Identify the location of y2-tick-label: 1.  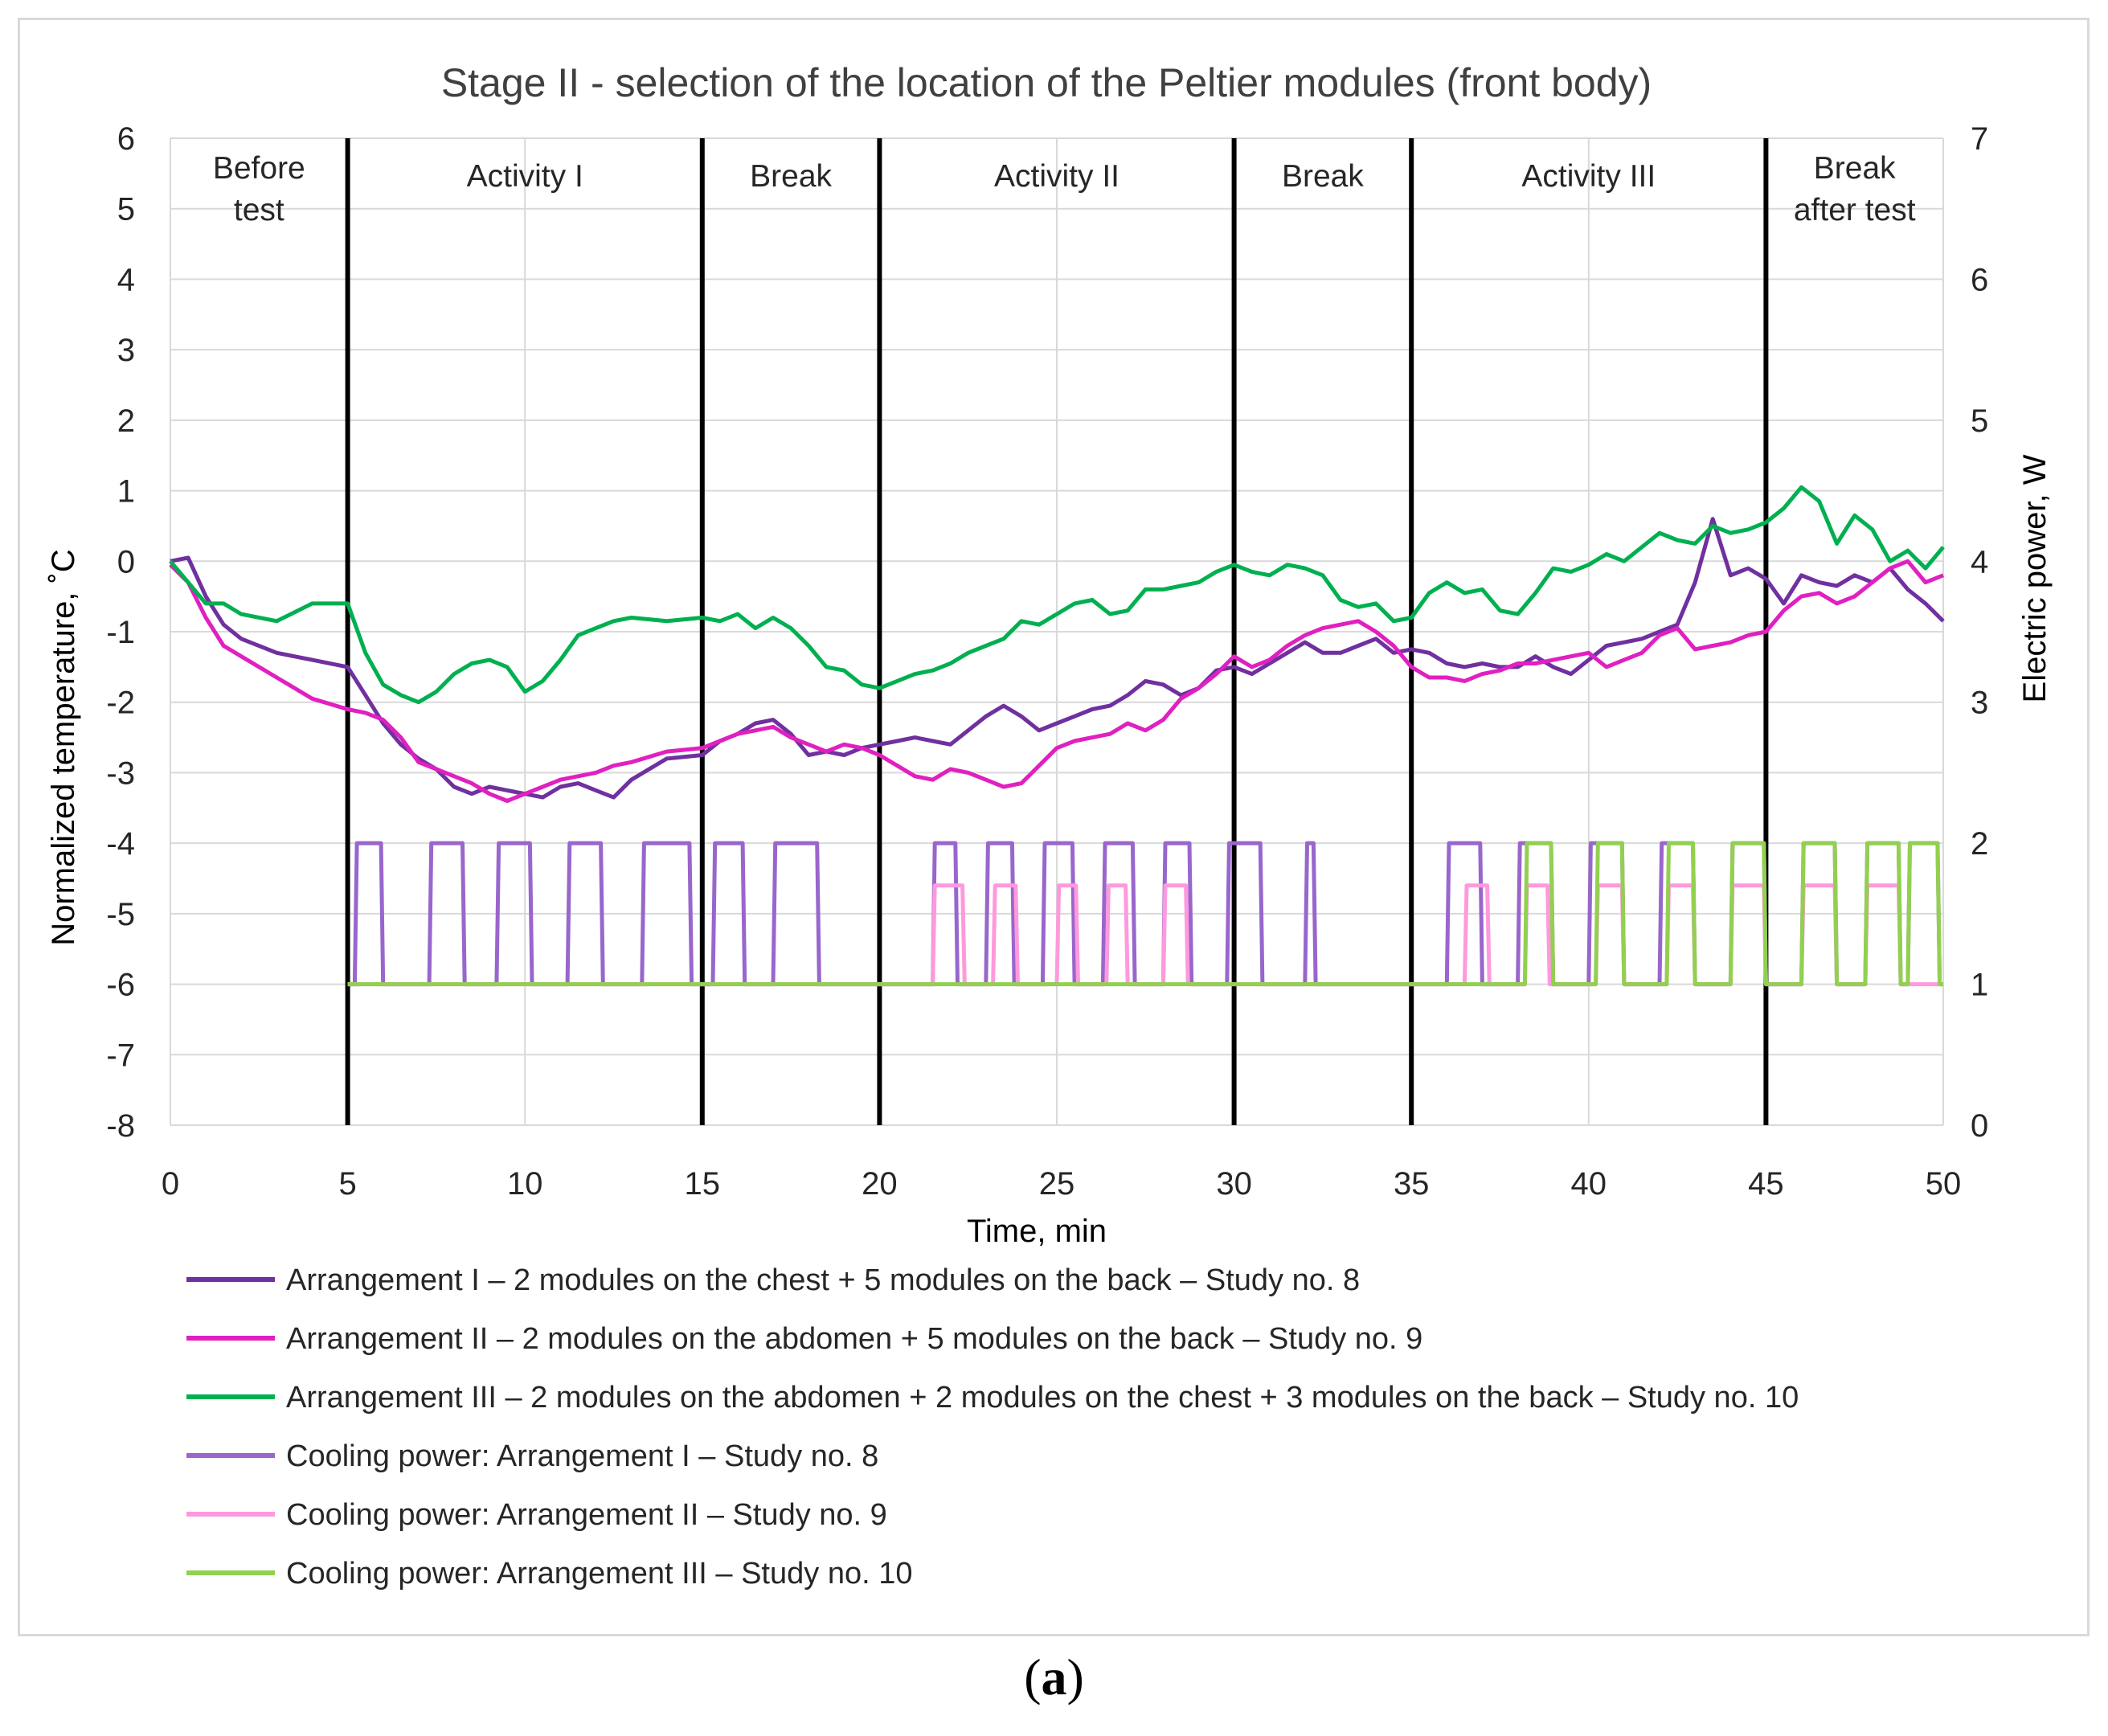
(1980, 985).